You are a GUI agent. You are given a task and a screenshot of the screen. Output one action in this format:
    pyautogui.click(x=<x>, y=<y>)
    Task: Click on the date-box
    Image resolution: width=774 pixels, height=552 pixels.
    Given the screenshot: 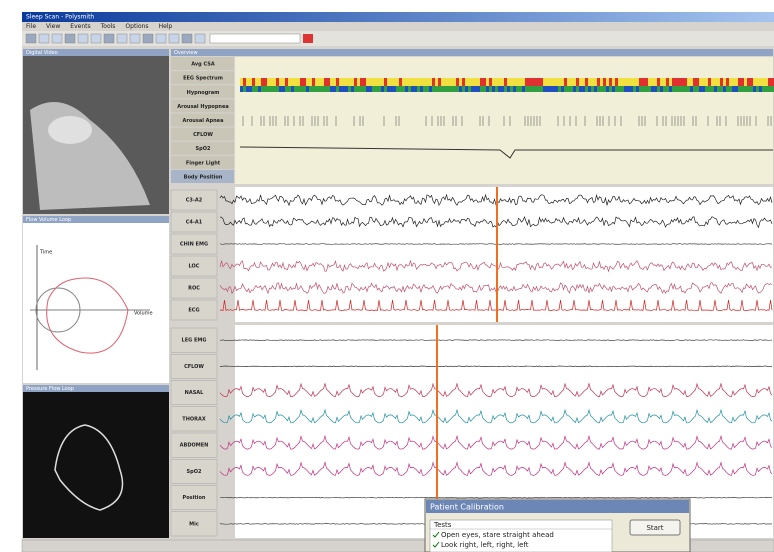 What is the action you would take?
    pyautogui.click(x=255, y=38)
    